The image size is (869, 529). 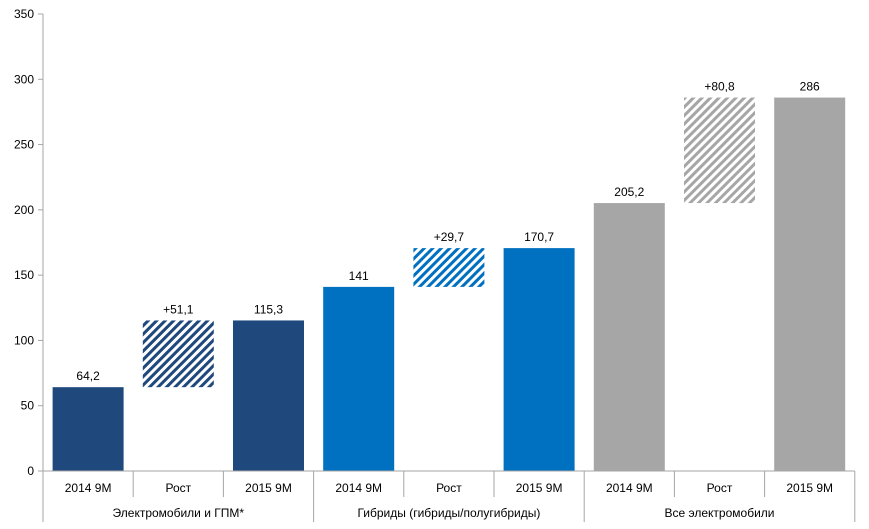 What do you see at coordinates (29, 264) in the screenshot?
I see `y-axis: 0 50 100 150 200 250 300 350` at bounding box center [29, 264].